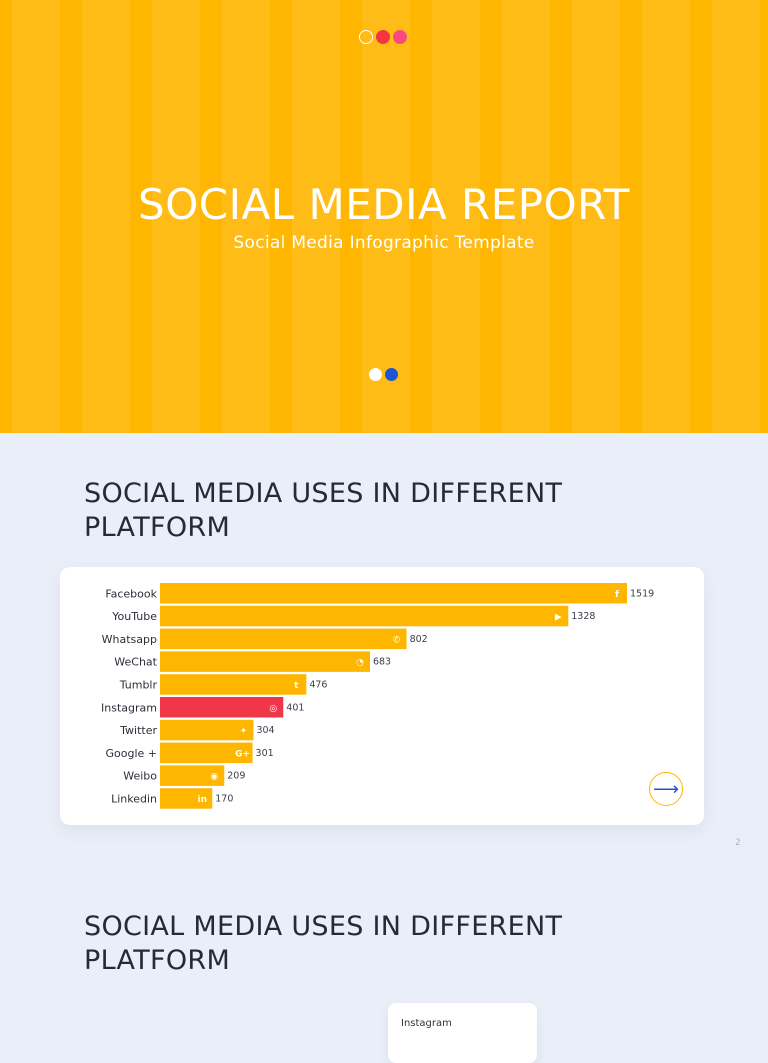 Image resolution: width=768 pixels, height=1063 pixels. What do you see at coordinates (738, 843) in the screenshot?
I see `page-number: 2` at bounding box center [738, 843].